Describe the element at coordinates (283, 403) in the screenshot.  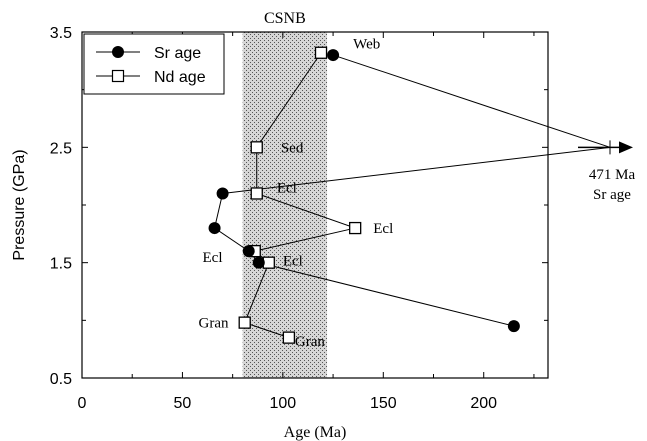
I see `x-tick-label-2: 100` at that location.